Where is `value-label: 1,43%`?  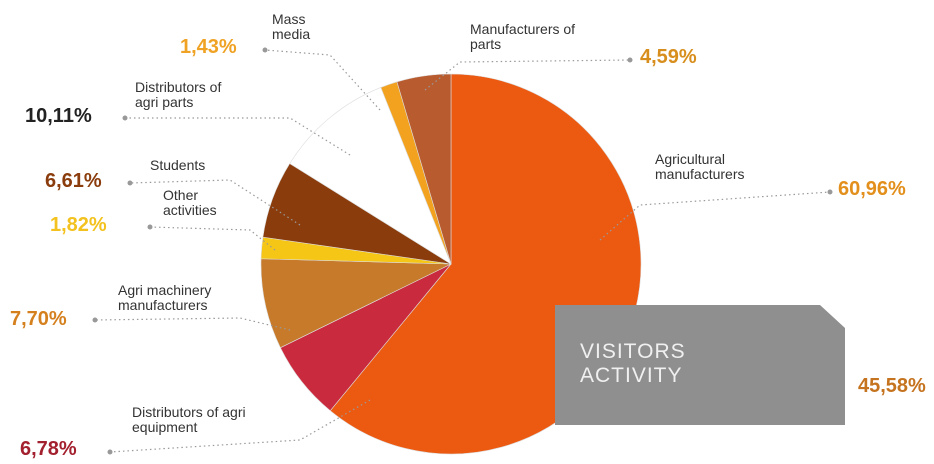 value-label: 1,43% is located at coordinates (208, 47).